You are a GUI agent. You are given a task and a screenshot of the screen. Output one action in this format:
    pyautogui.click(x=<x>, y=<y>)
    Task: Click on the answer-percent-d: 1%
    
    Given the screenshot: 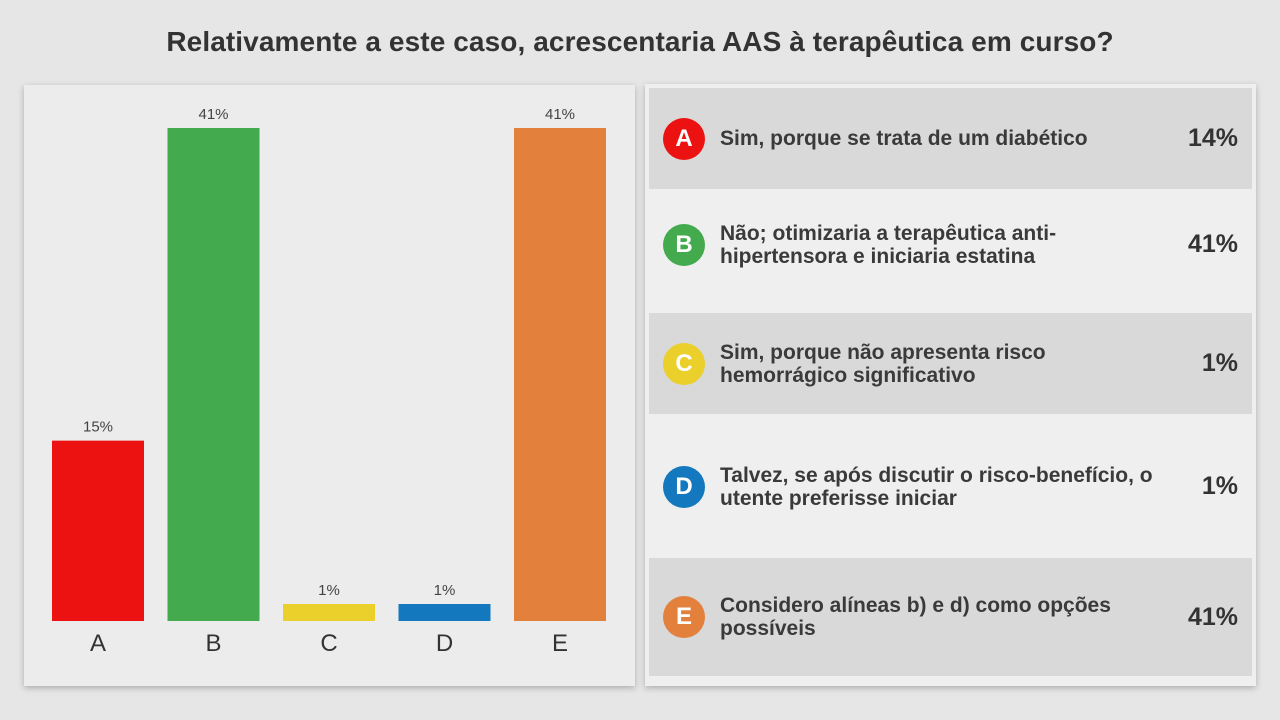 What is the action you would take?
    pyautogui.click(x=1219, y=486)
    